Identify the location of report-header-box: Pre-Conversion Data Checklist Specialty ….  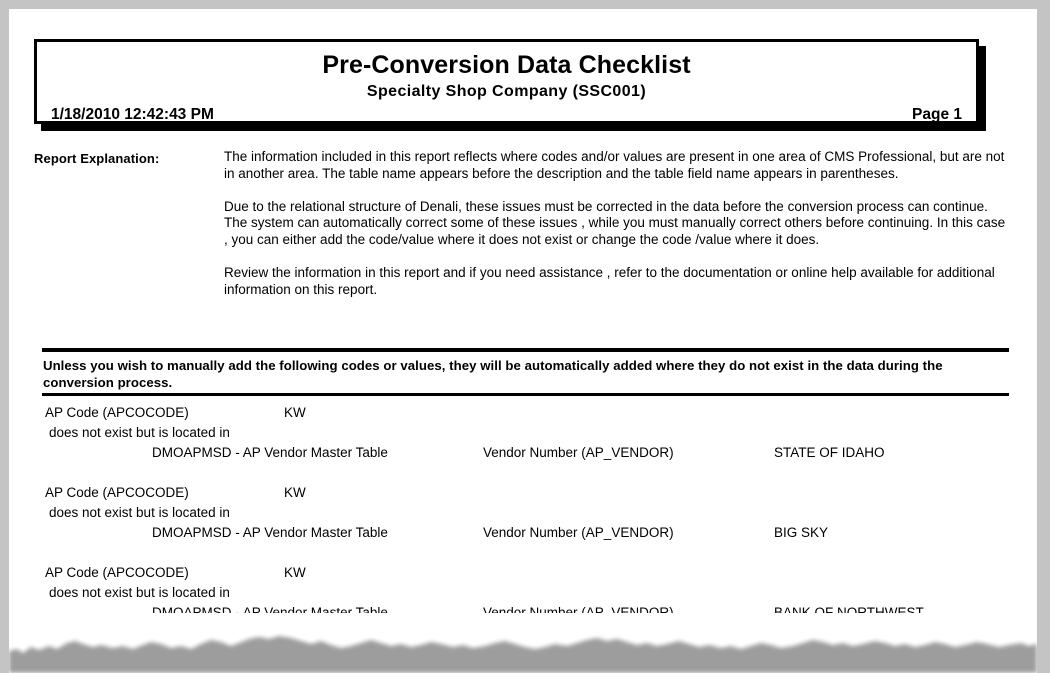
(506, 81).